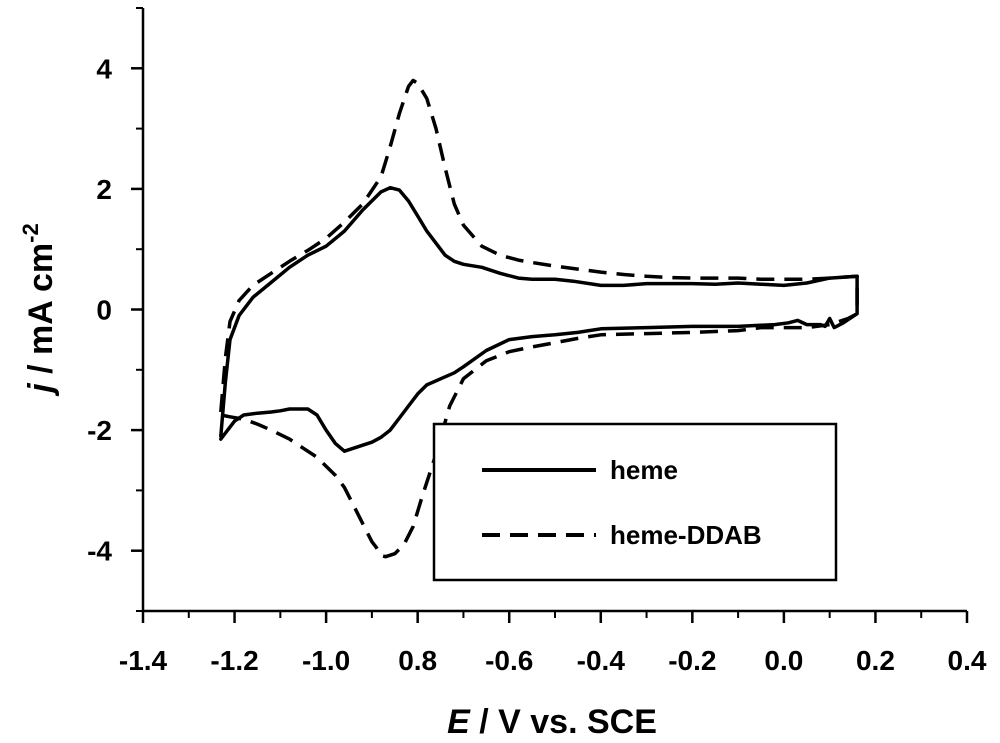  I want to click on x-tick-label: 0.8, so click(417, 660).